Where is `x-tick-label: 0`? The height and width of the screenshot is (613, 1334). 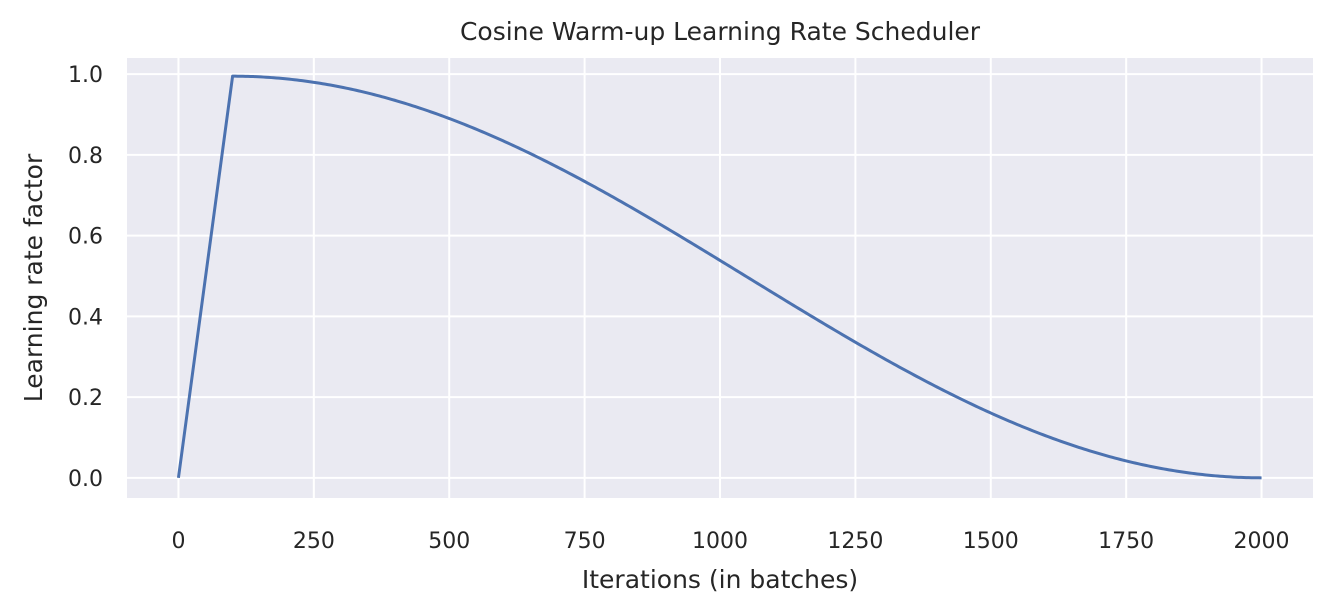
x-tick-label: 0 is located at coordinates (178, 541).